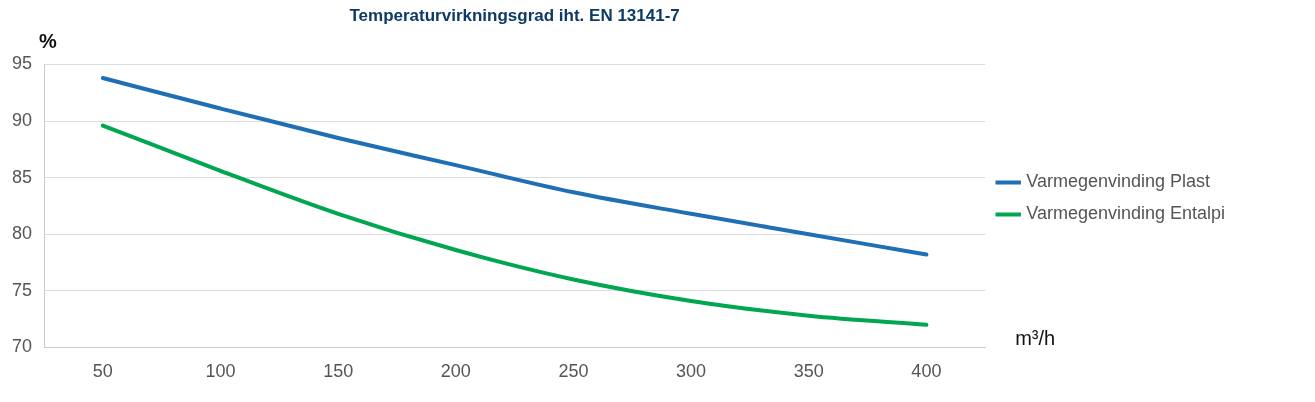  I want to click on y-tick-label: 80, so click(22, 233).